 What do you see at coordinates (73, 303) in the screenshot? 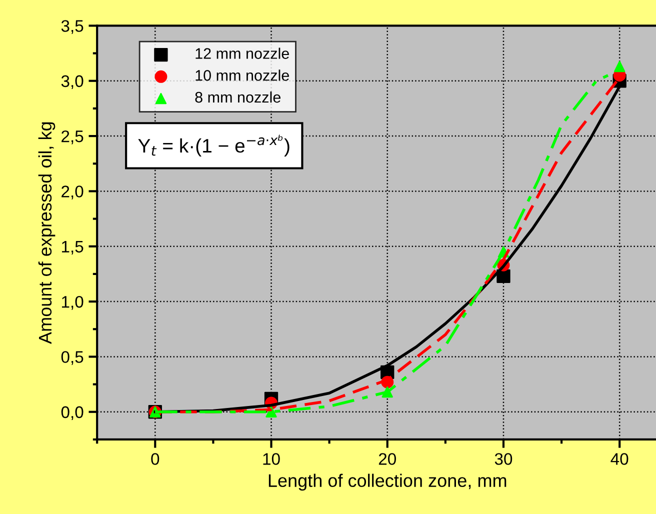
I see `y-tick-label: 1,0` at bounding box center [73, 303].